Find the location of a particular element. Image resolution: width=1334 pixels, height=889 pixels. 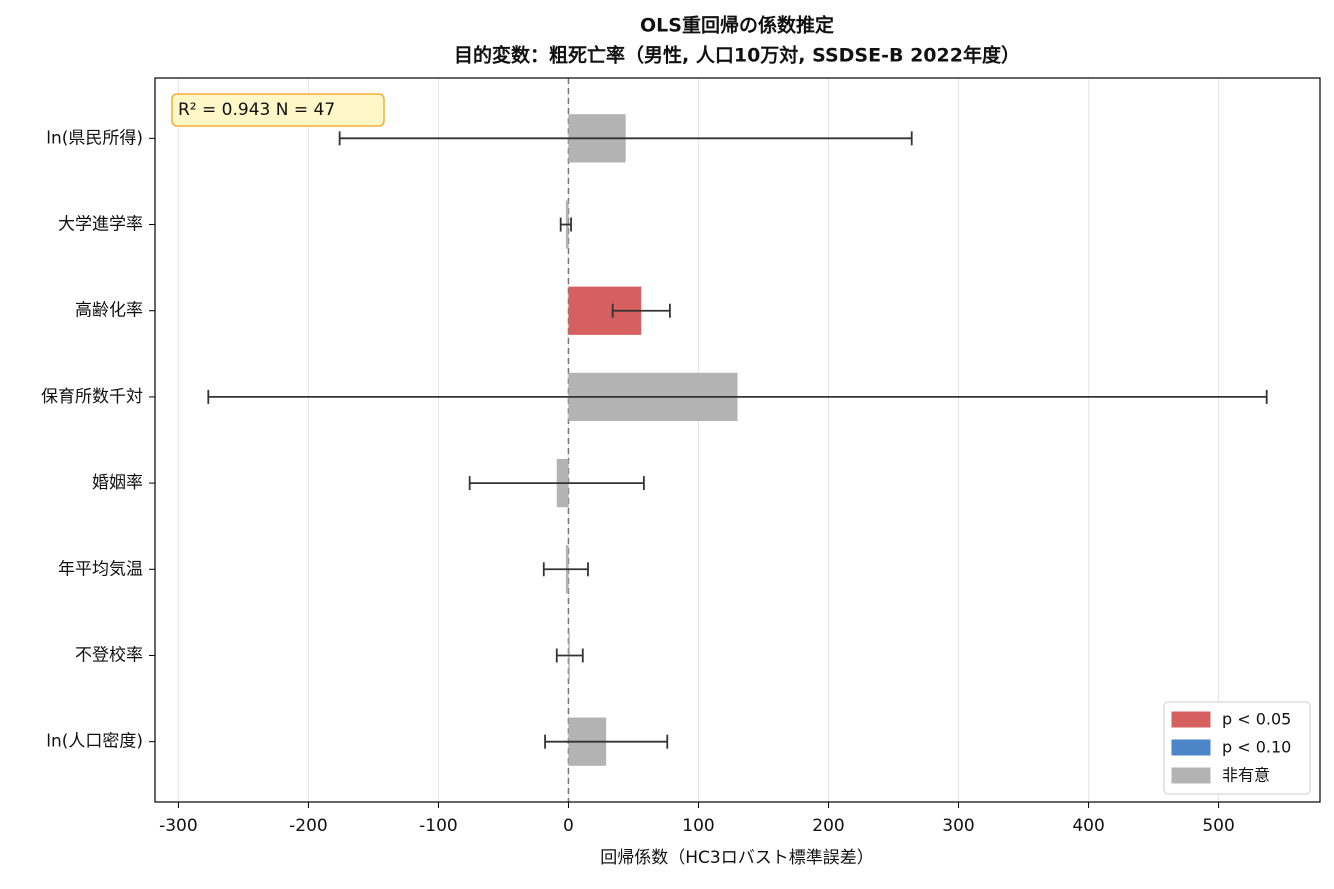

x-tick-label: 300 is located at coordinates (958, 826).